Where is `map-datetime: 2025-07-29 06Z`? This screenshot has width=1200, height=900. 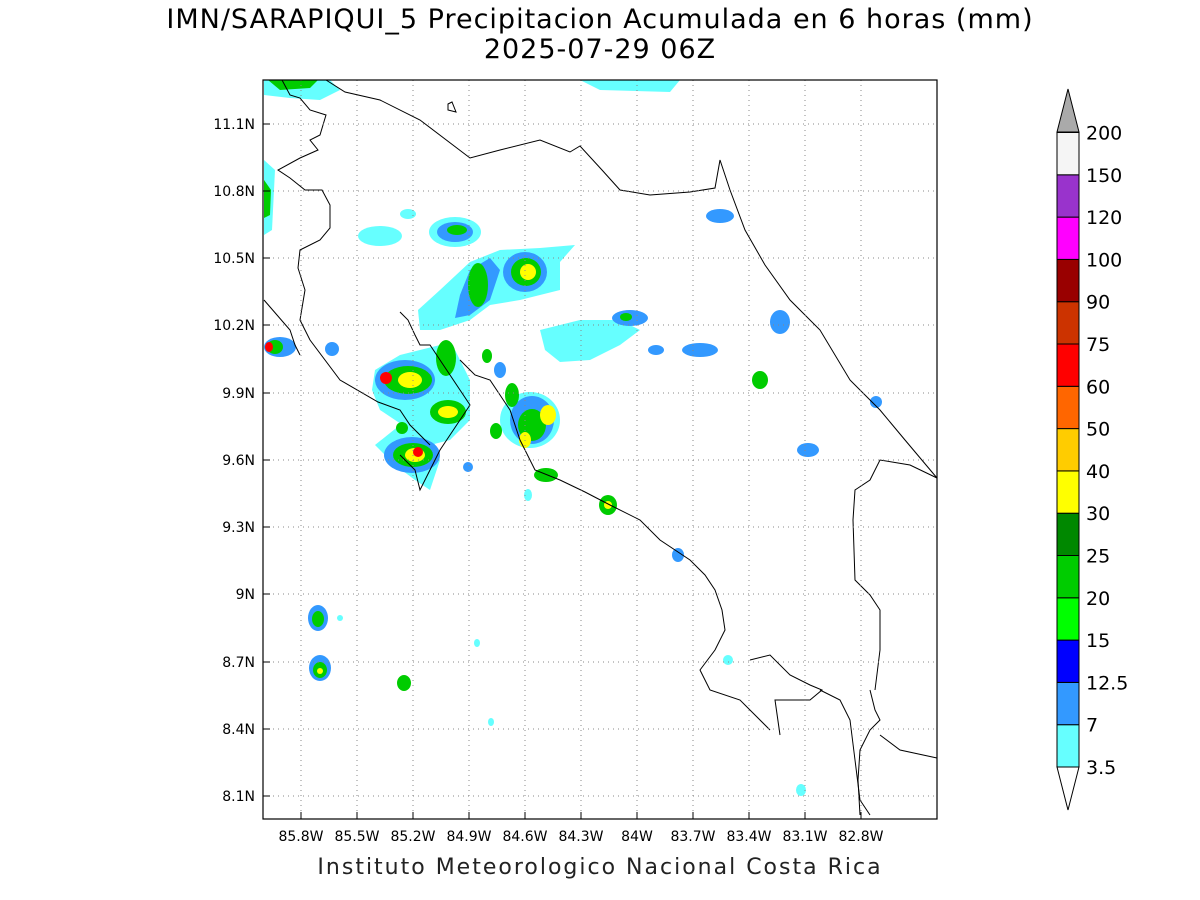 map-datetime: 2025-07-29 06Z is located at coordinates (600, 49).